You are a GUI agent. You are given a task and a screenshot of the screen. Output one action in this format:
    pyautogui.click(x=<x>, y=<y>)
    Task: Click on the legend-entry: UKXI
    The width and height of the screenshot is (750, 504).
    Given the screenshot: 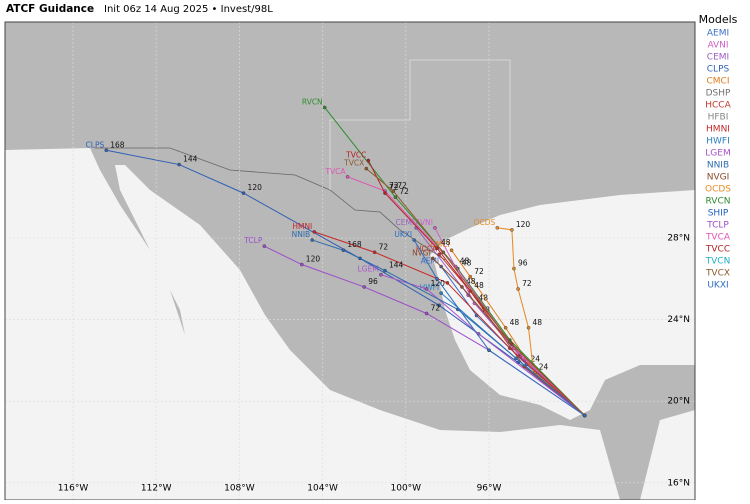 What is the action you would take?
    pyautogui.click(x=717, y=286)
    